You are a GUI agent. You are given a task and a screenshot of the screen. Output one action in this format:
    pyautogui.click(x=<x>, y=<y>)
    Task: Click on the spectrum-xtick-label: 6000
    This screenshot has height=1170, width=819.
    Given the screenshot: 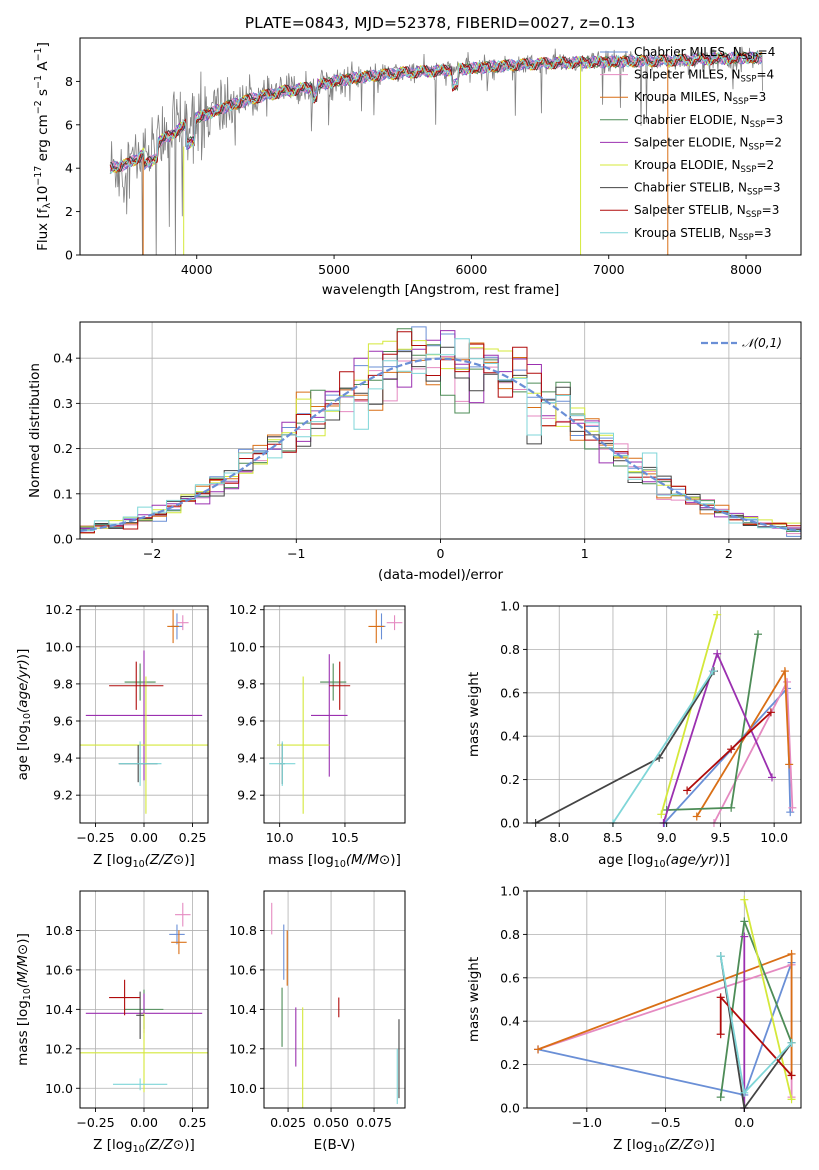 What is the action you would take?
    pyautogui.click(x=471, y=269)
    